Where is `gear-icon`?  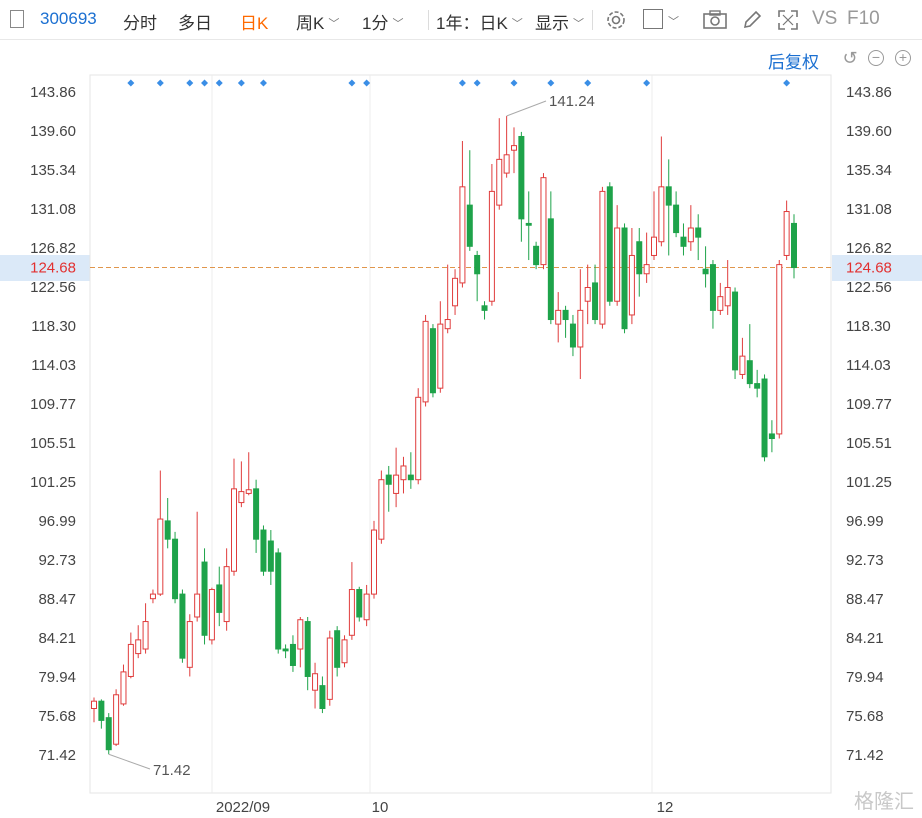
gear-icon is located at coordinates (616, 20).